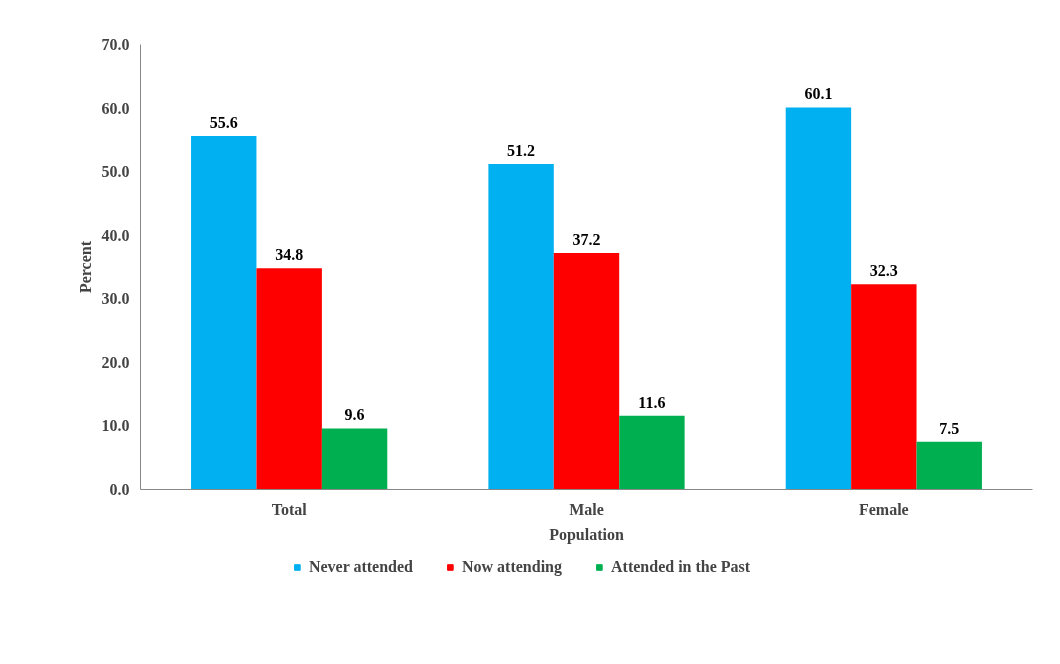 The image size is (1060, 664). What do you see at coordinates (883, 271) in the screenshot?
I see `data-label: 32.3` at bounding box center [883, 271].